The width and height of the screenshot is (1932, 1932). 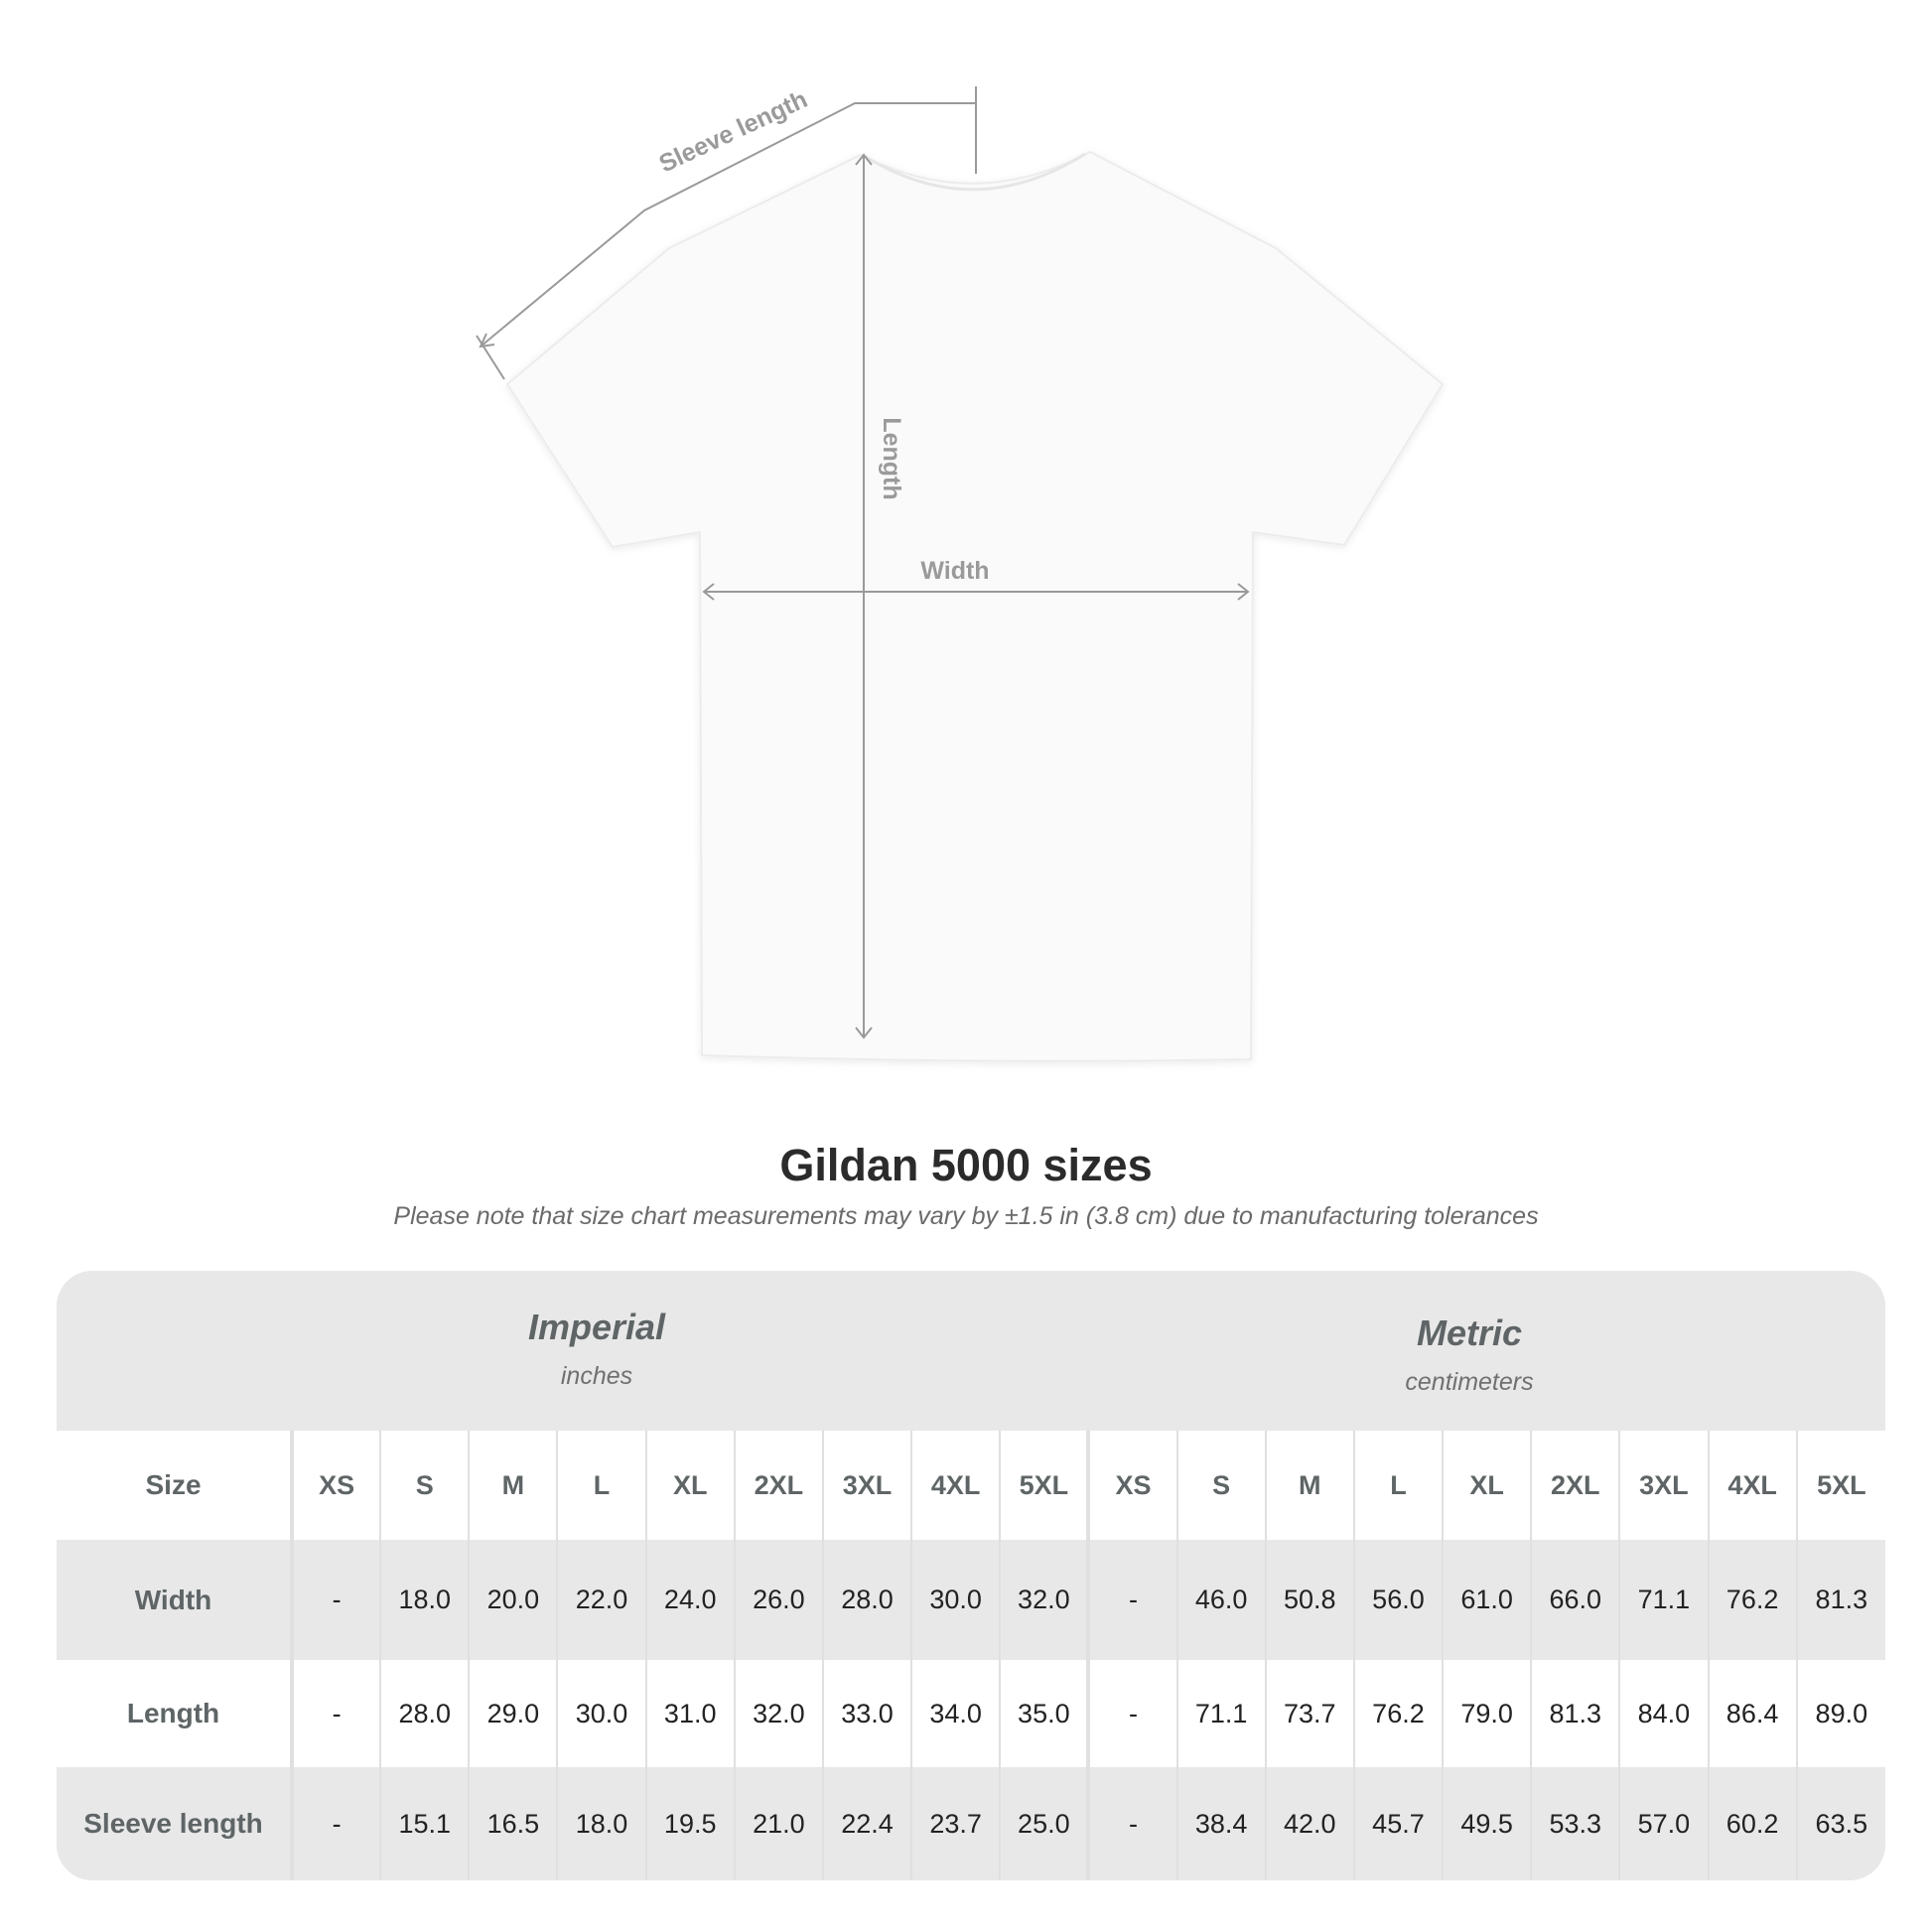 What do you see at coordinates (175, 1600) in the screenshot?
I see `row-label: Width` at bounding box center [175, 1600].